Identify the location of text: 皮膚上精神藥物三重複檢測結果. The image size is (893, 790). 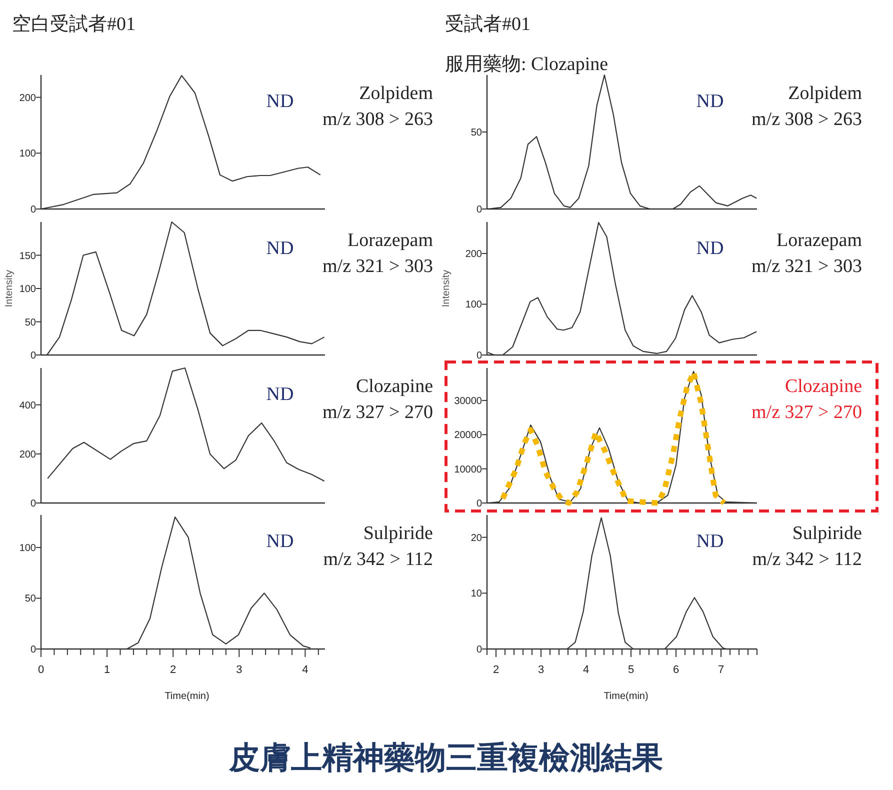
(445, 757).